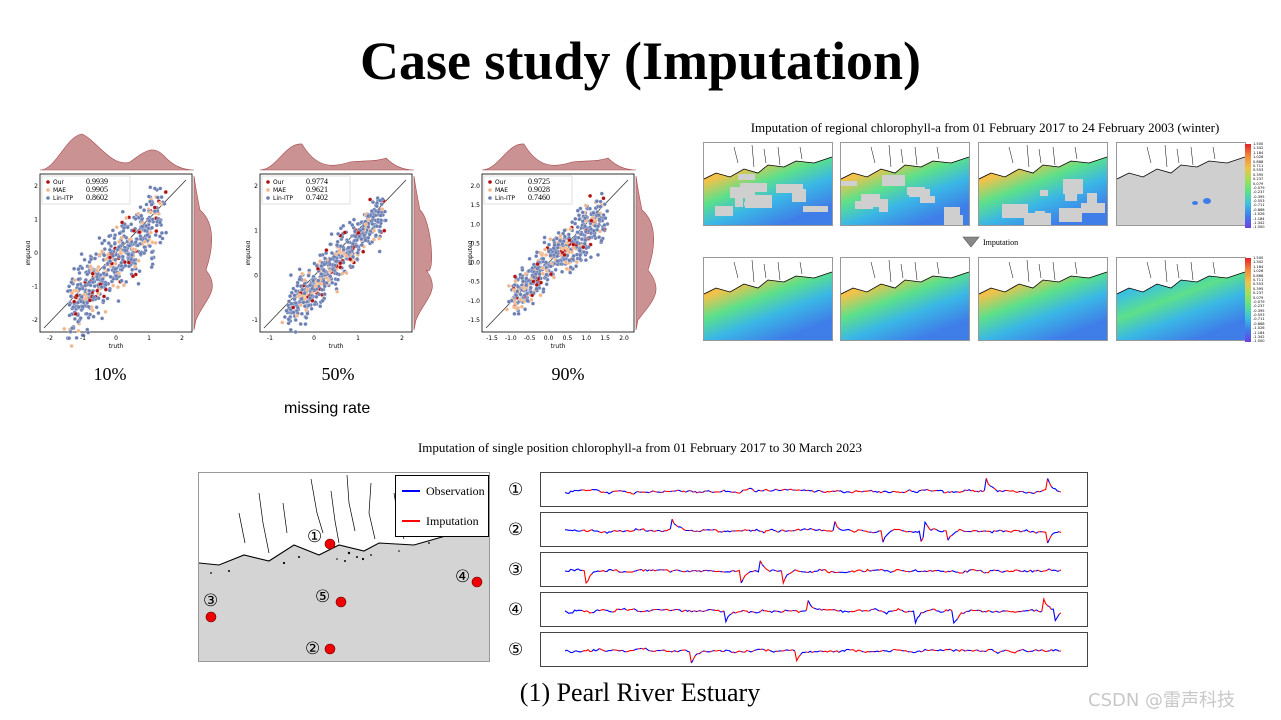 The image size is (1281, 720). What do you see at coordinates (315, 537) in the screenshot?
I see `map-marker-1: ①` at bounding box center [315, 537].